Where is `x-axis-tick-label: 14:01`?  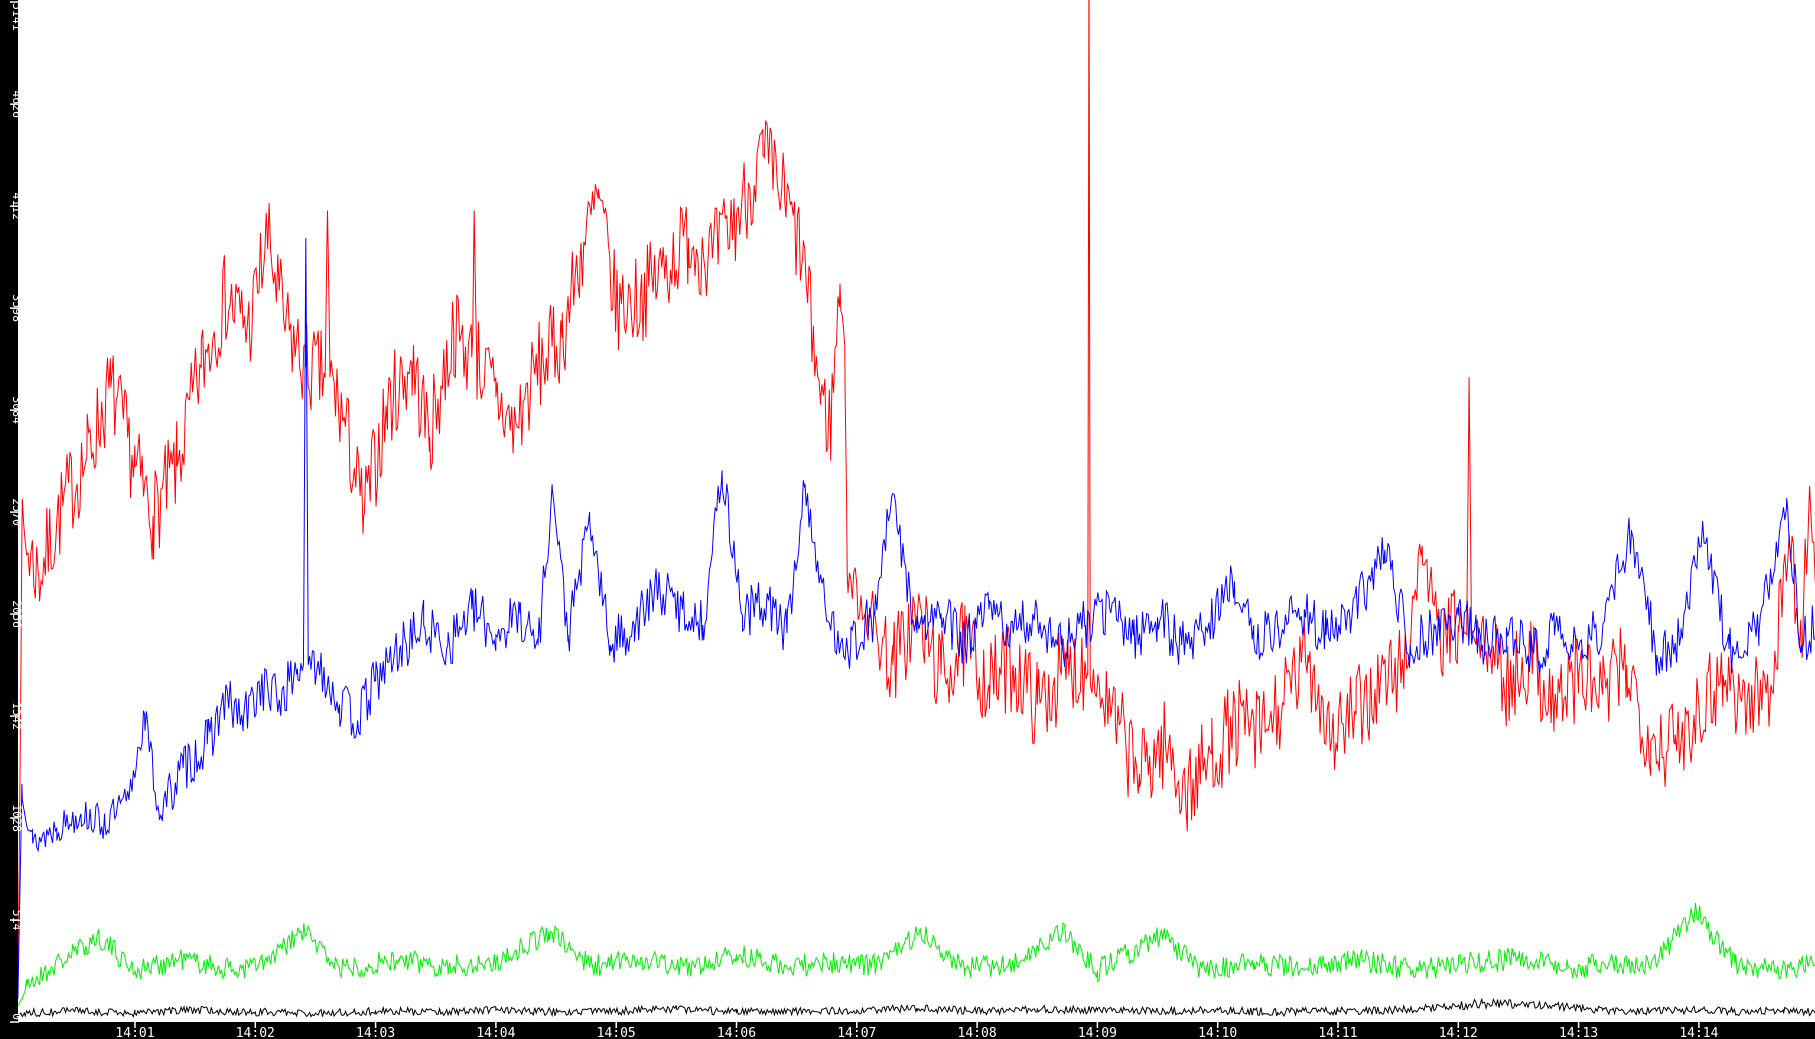 x-axis-tick-label: 14:01 is located at coordinates (134, 1032).